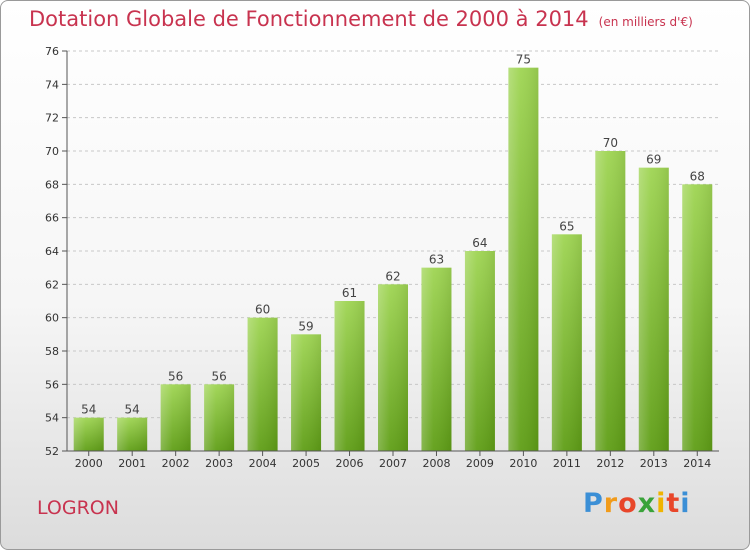 This screenshot has height=550, width=750. Describe the element at coordinates (673, 503) in the screenshot. I see `logo-letter: t` at that location.